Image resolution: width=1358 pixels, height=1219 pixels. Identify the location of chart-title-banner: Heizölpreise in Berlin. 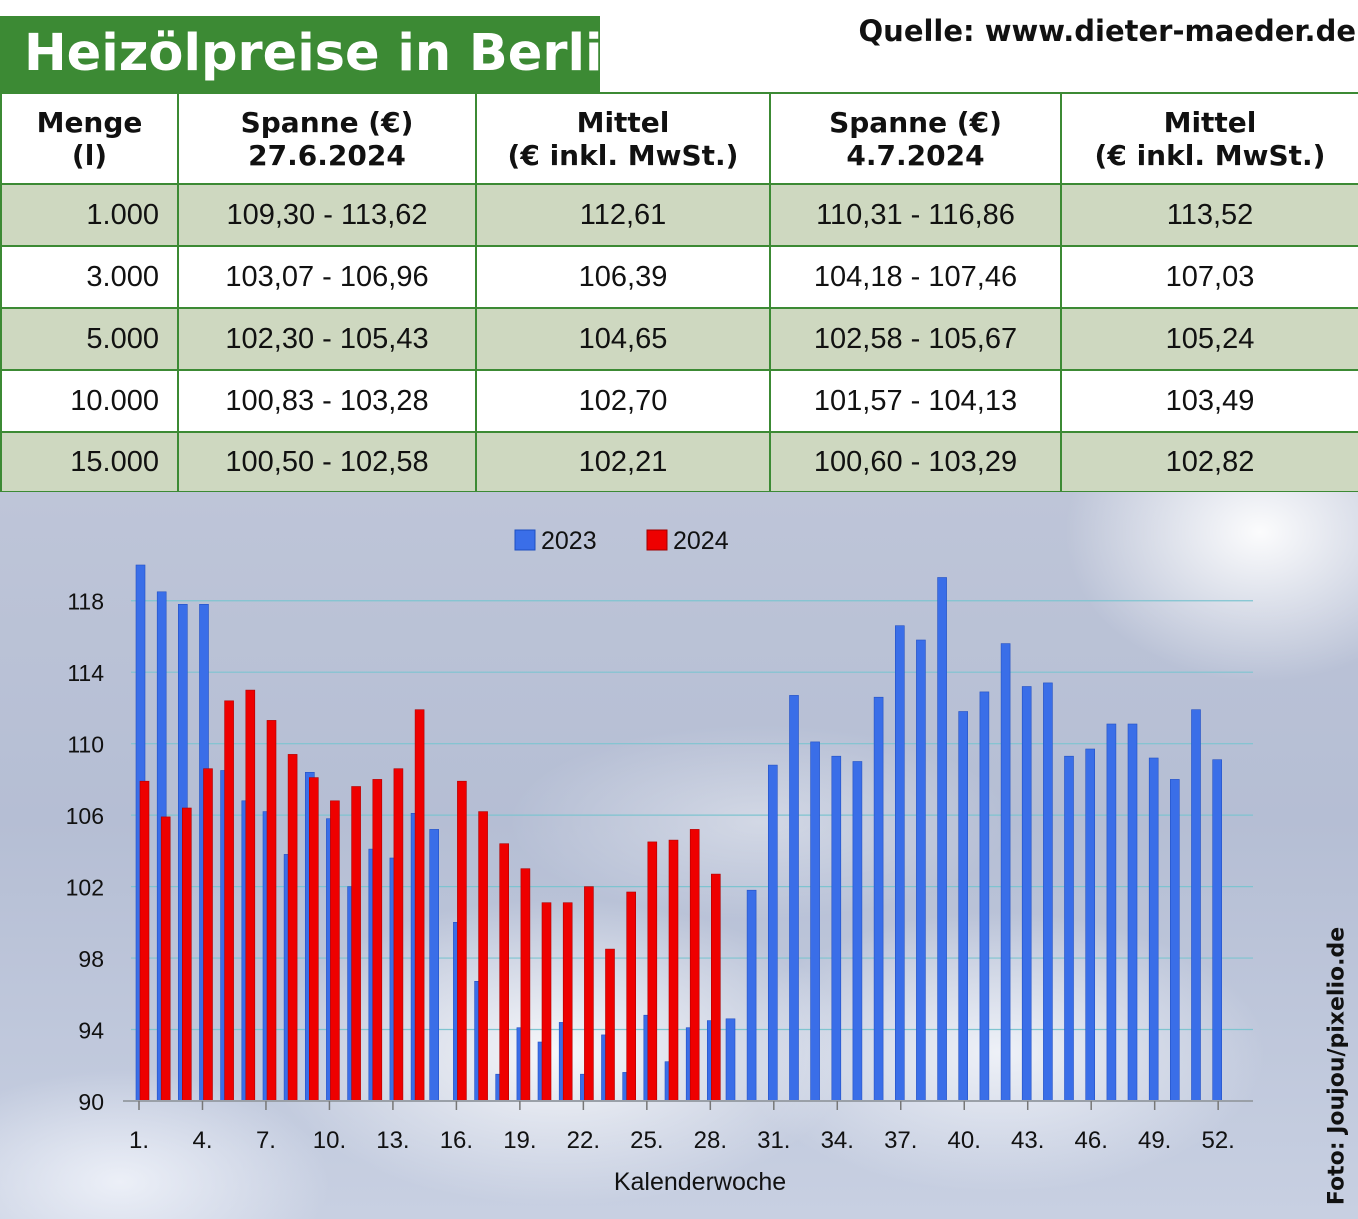
(319, 54).